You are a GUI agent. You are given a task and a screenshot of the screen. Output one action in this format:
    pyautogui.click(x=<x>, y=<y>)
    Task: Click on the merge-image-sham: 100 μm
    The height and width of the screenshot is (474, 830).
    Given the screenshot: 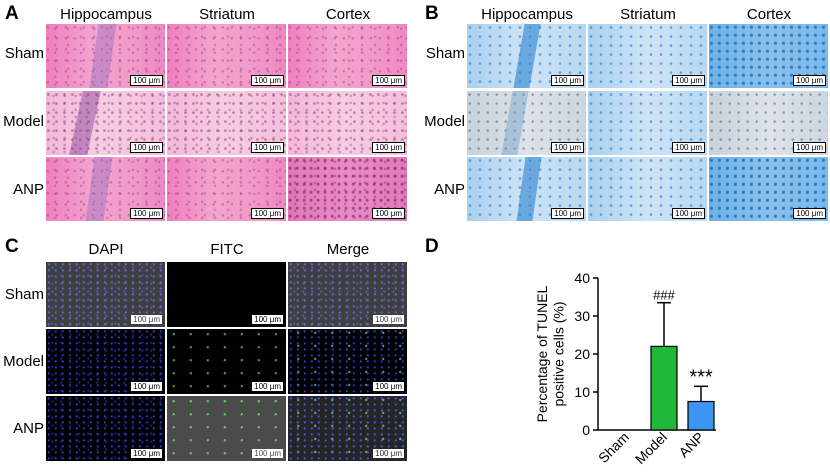 What is the action you would take?
    pyautogui.click(x=347, y=294)
    